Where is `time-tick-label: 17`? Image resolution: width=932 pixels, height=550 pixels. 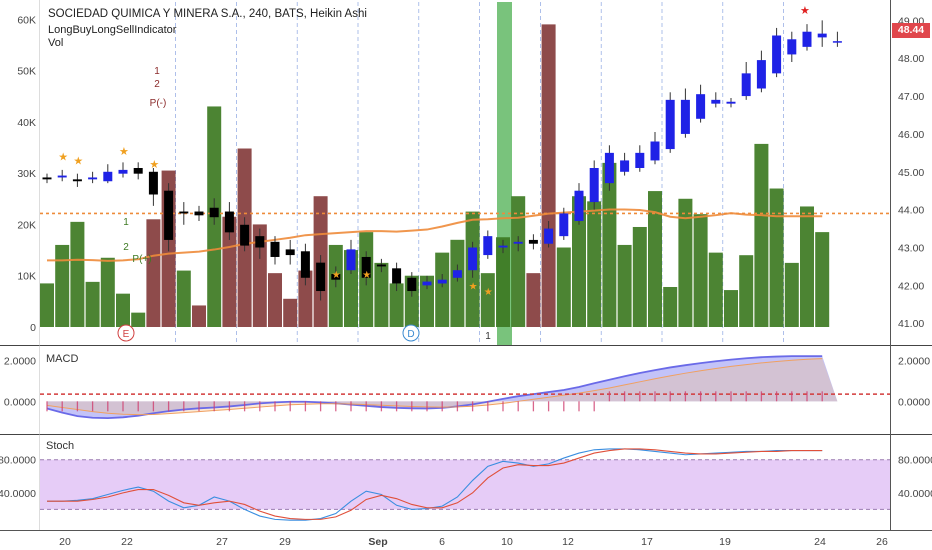 time-tick-label: 17 is located at coordinates (647, 542).